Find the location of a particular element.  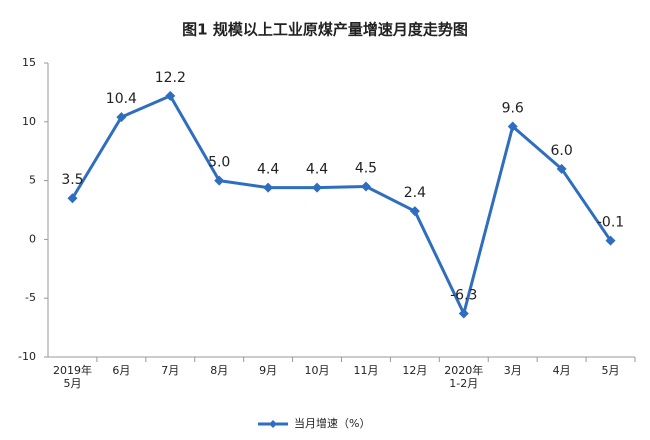

x-tick-label: 12月 is located at coordinates (414, 370).